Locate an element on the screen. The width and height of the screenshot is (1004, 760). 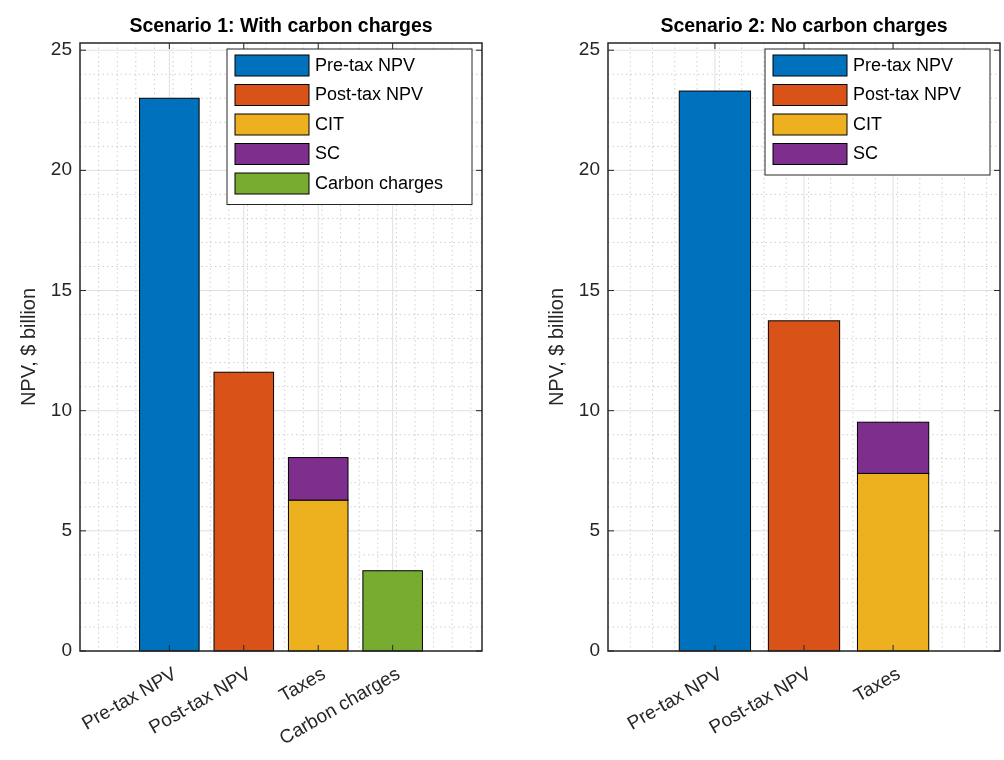
chart-title: Scenario 1: With carbon charges is located at coordinates (281, 25).